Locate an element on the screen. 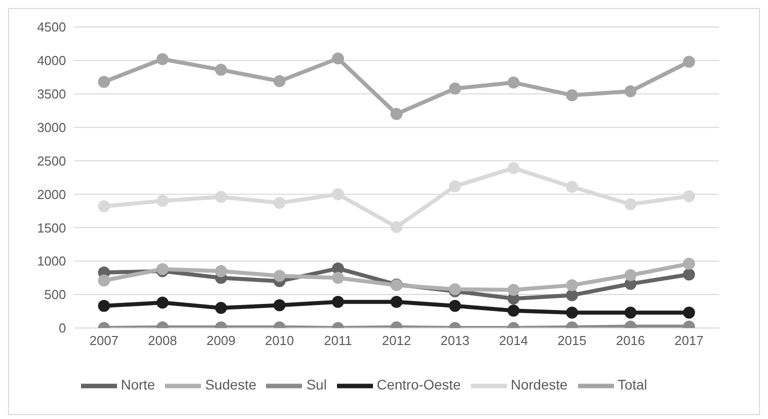 The height and width of the screenshot is (419, 768). legend-label: Sul is located at coordinates (316, 384).